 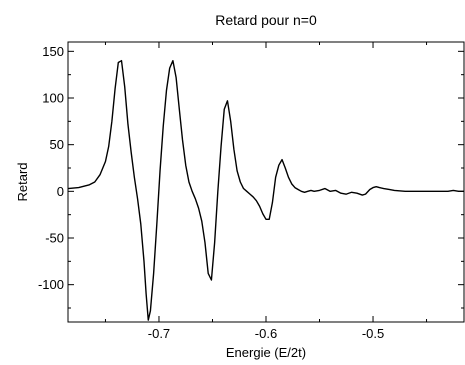 What do you see at coordinates (159, 333) in the screenshot?
I see `x-tick-label: -0.7` at bounding box center [159, 333].